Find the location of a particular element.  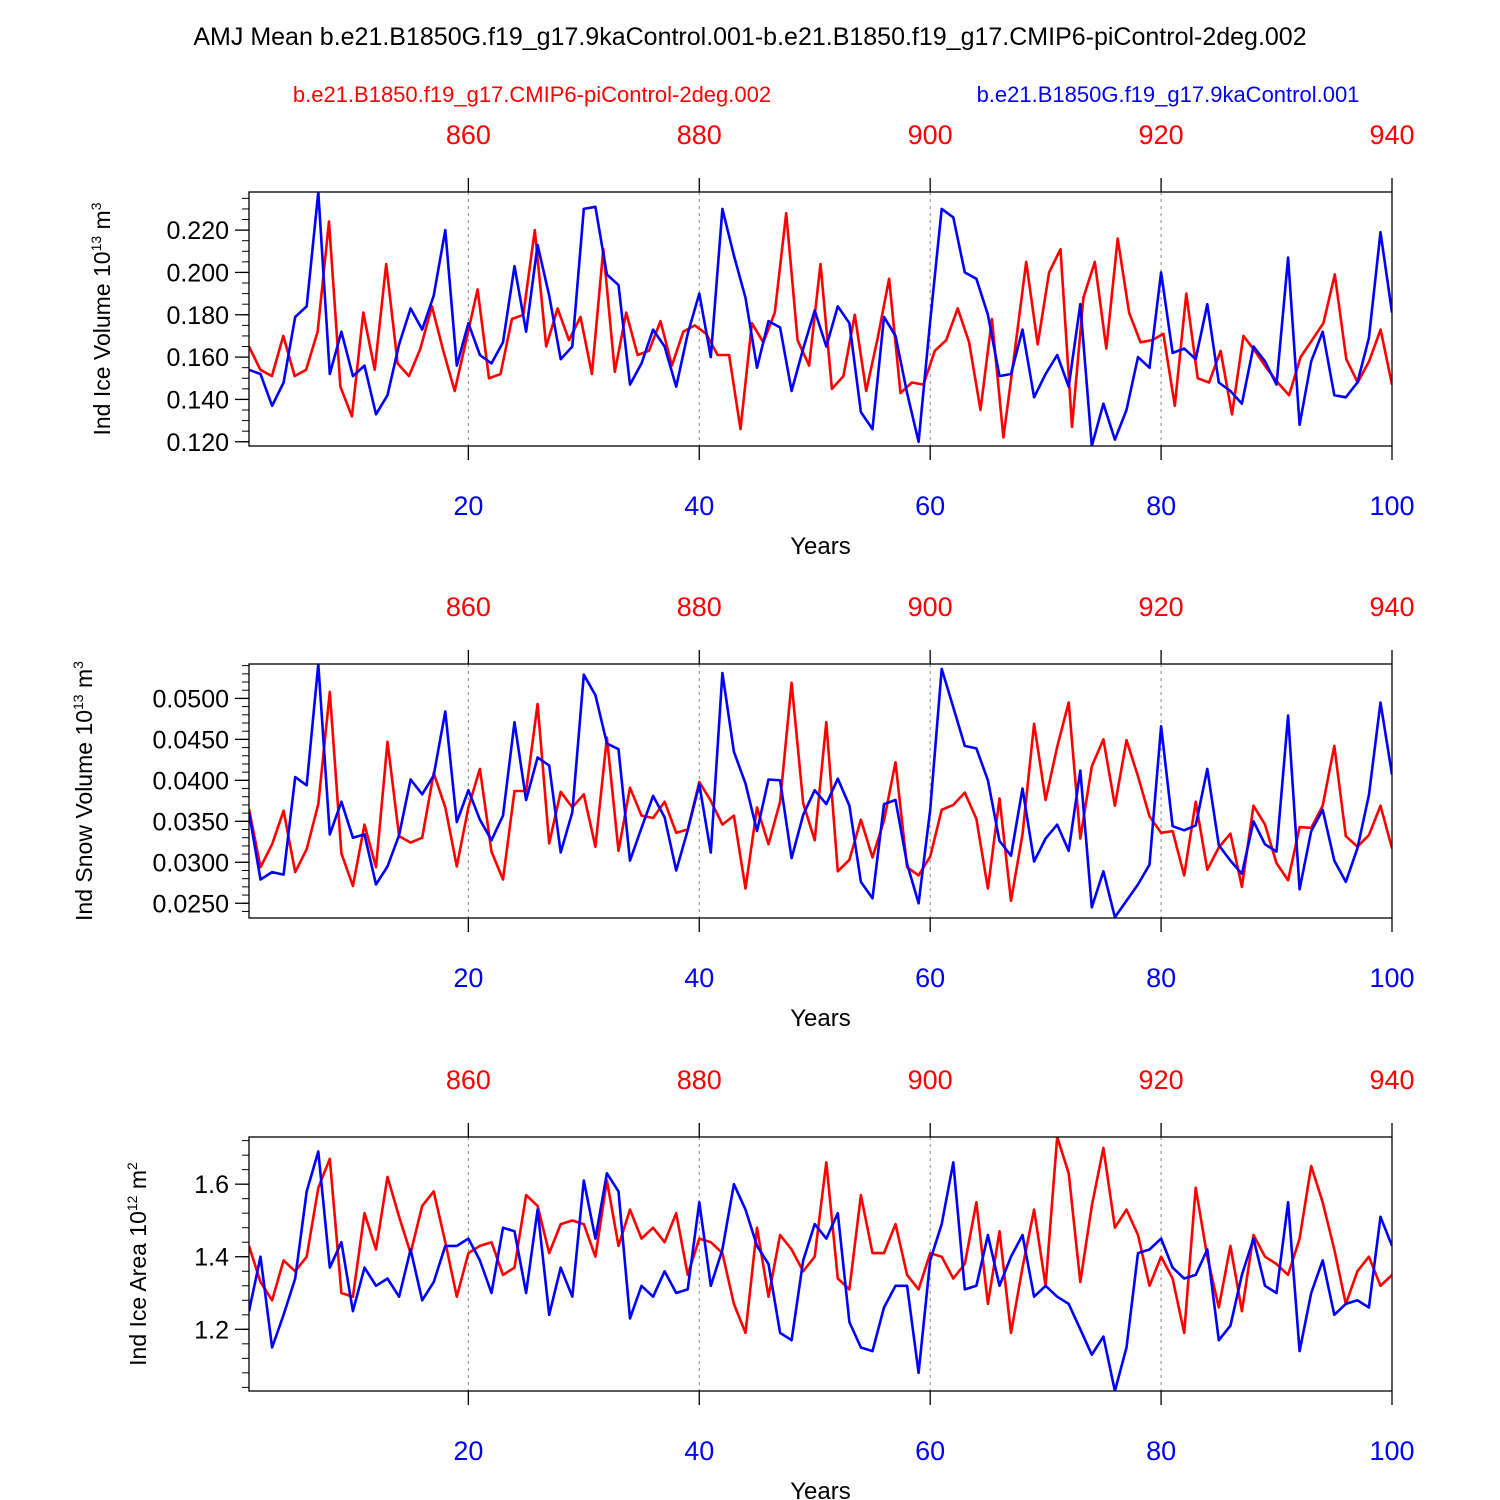

y-axis-label: Ind Ice Area 1012 m2 is located at coordinates (137, 1264).